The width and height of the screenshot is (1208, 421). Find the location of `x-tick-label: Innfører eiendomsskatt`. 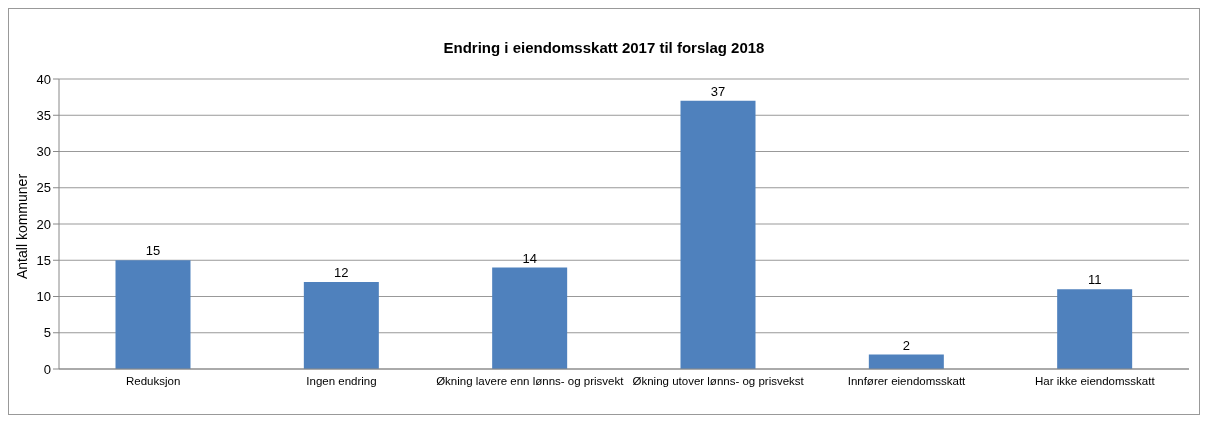

x-tick-label: Innfører eiendomsskatt is located at coordinates (907, 381).